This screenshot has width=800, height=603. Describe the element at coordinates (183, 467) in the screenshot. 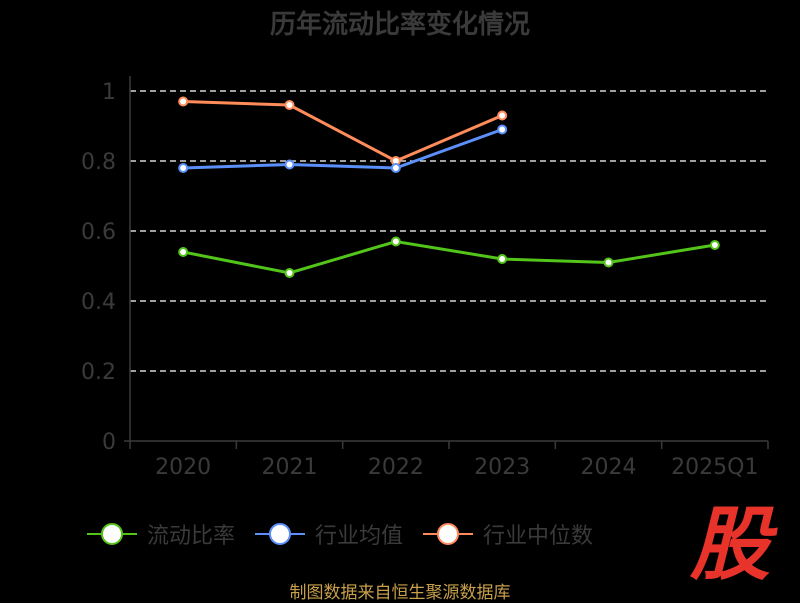

I see `x-tick-label: 2020` at that location.